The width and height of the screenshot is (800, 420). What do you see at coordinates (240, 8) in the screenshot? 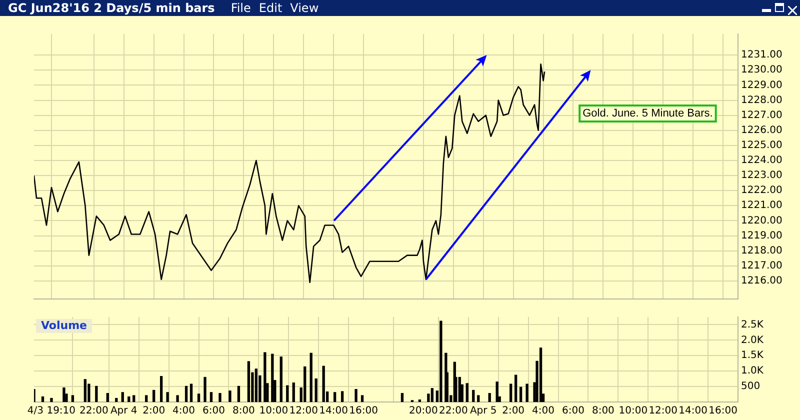
I see `text: File` at bounding box center [240, 8].